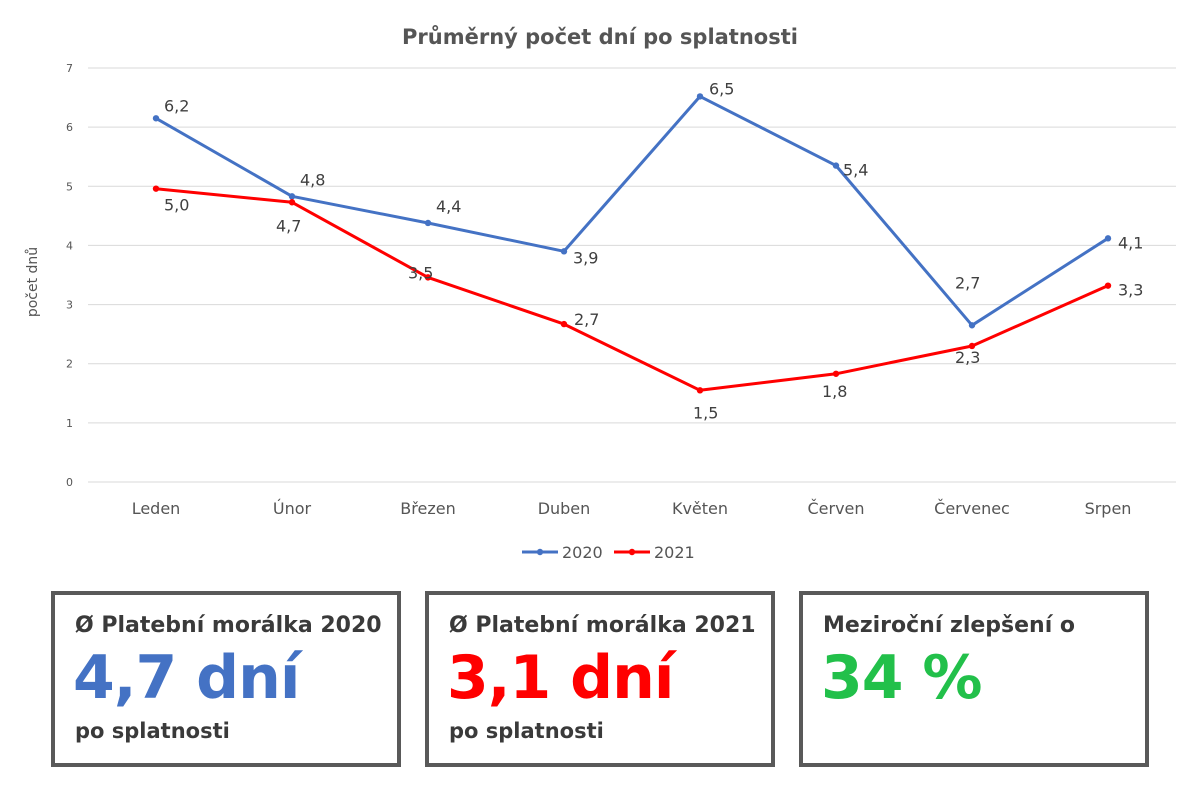 Image resolution: width=1200 pixels, height=800 pixels. I want to click on legend-label: 2021, so click(674, 552).